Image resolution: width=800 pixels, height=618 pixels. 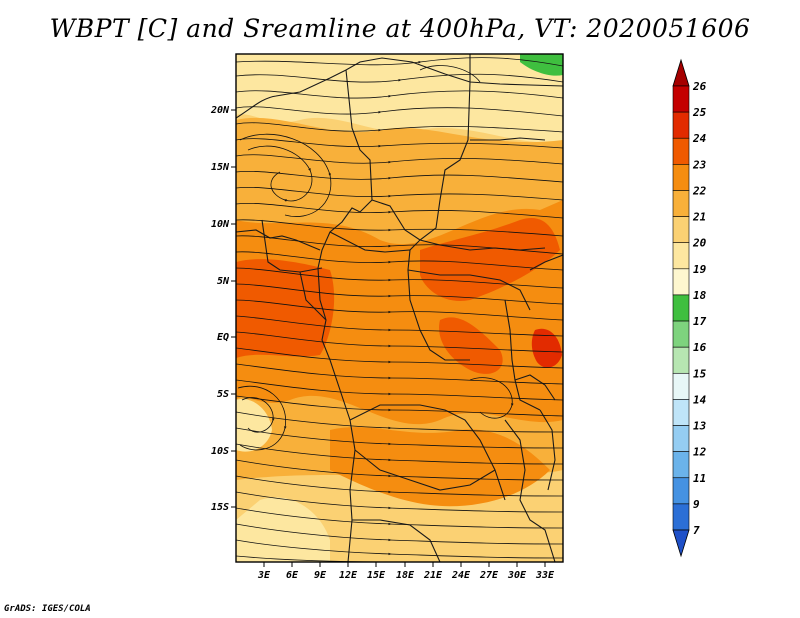 What do you see at coordinates (699, 217) in the screenshot?
I see `colorbar-label: 21` at bounding box center [699, 217].